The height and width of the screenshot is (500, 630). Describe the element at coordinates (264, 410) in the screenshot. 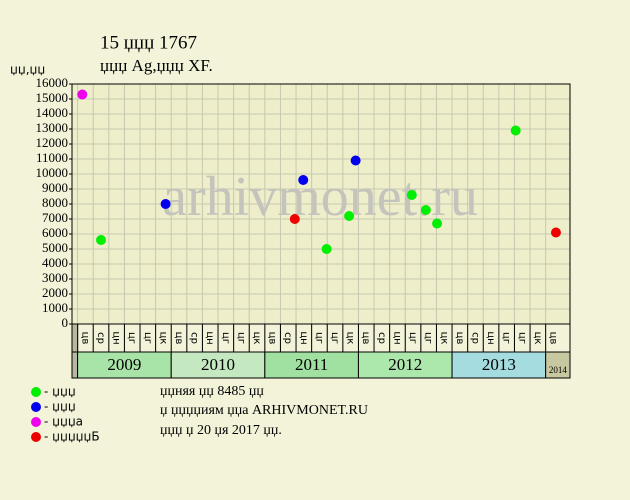

I see `note: џ џџџџиям џџа ARHIVMONET.RU` at that location.